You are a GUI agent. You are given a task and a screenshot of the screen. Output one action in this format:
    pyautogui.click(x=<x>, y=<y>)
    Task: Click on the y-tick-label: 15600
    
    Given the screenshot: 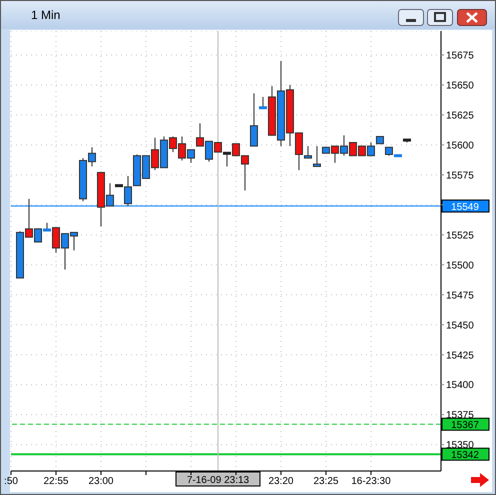 What is the action you would take?
    pyautogui.click(x=460, y=146)
    